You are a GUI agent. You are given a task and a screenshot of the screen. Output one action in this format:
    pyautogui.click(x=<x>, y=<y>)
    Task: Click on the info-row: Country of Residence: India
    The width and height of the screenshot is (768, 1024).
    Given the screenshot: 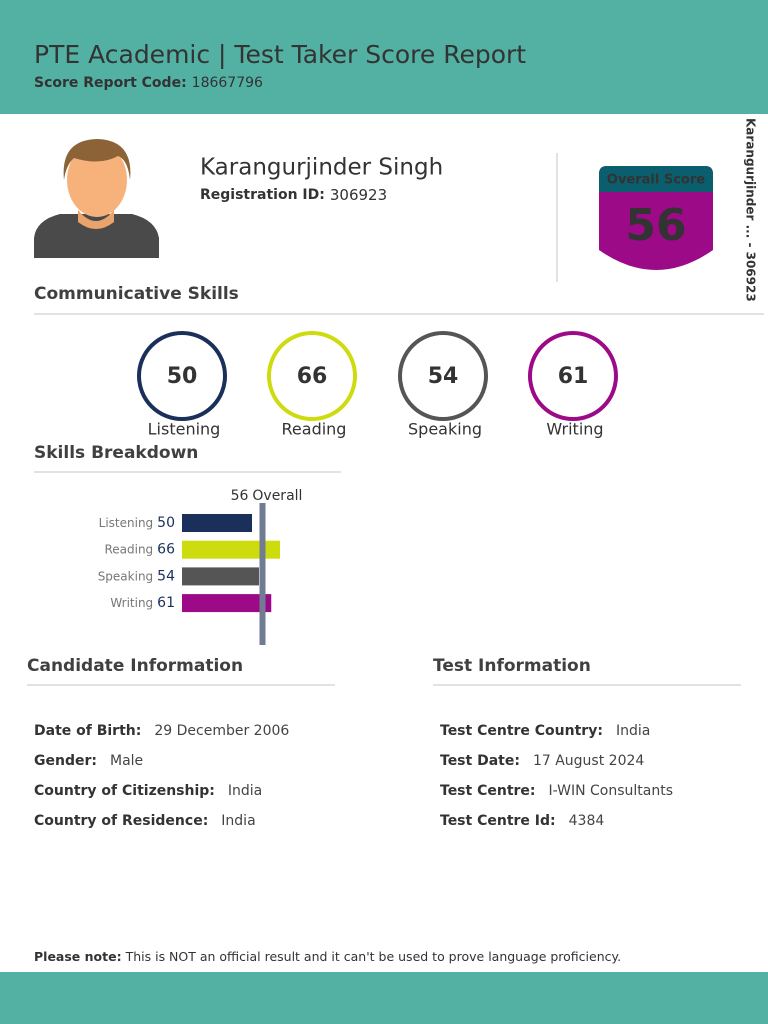 What is the action you would take?
    pyautogui.click(x=145, y=821)
    